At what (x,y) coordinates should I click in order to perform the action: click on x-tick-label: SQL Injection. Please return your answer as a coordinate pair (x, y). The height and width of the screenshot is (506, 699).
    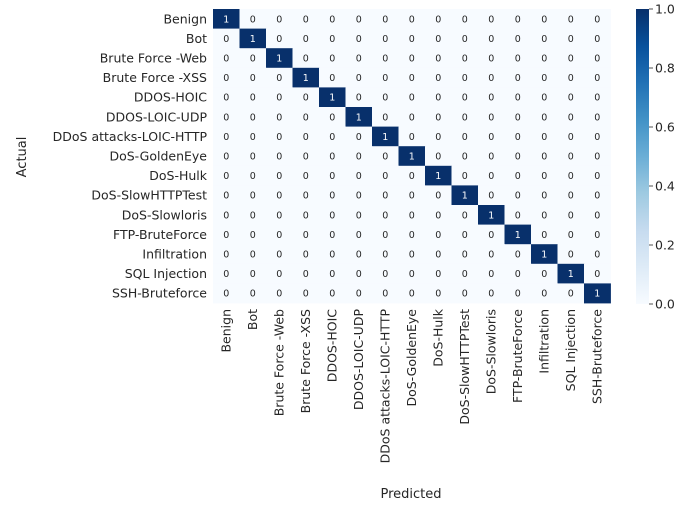
    Looking at the image, I should click on (570, 350).